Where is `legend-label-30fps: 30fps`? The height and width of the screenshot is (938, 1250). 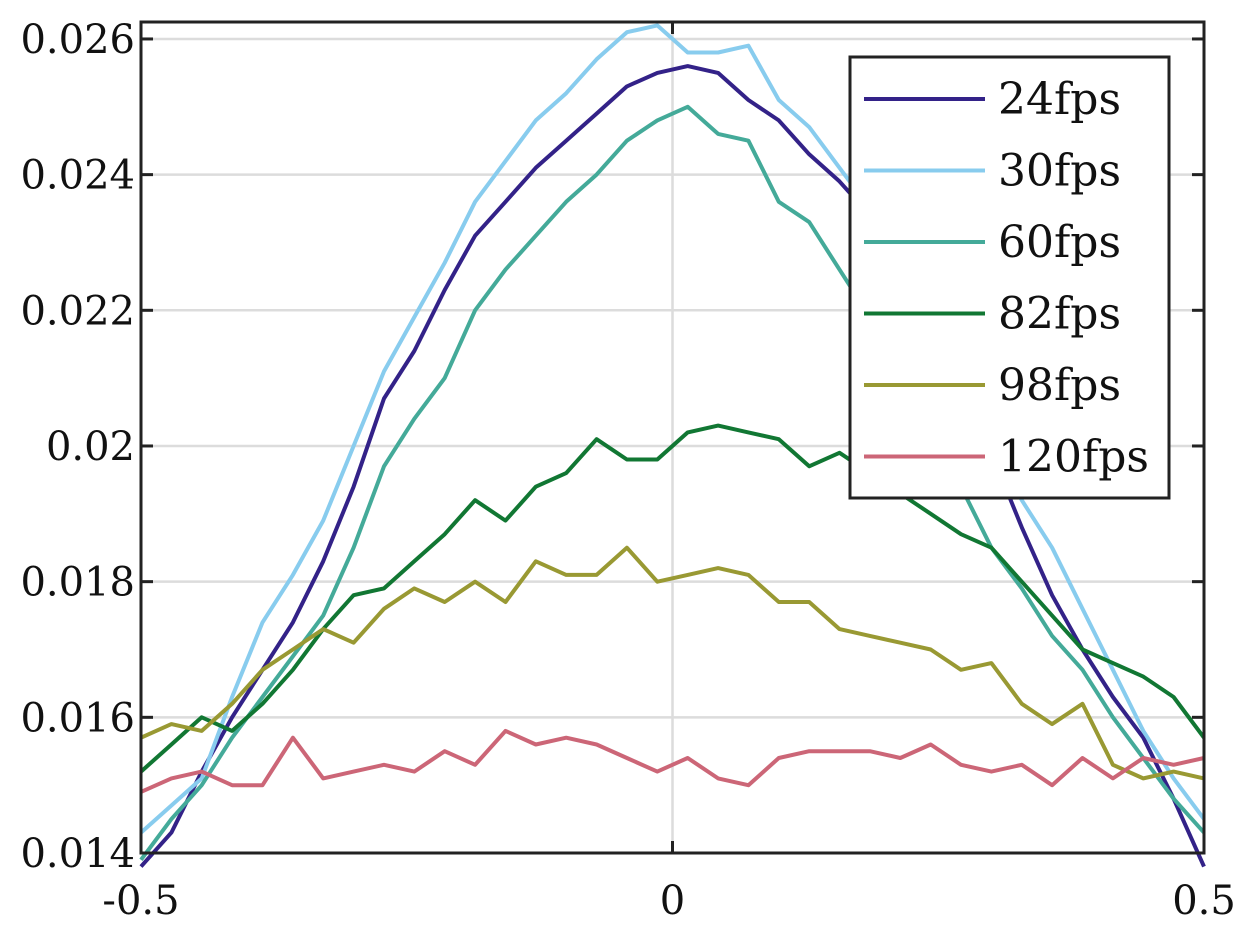 legend-label-30fps: 30fps is located at coordinates (1059, 171).